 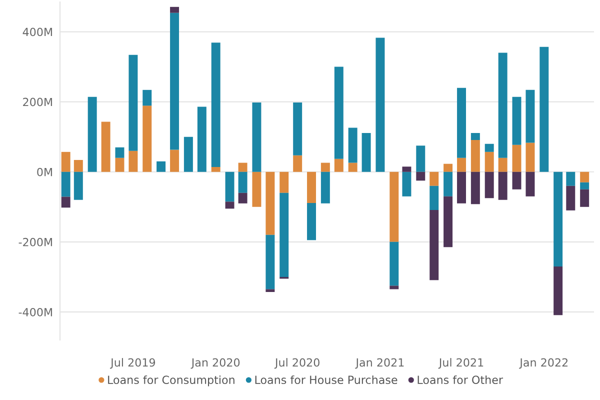 What do you see at coordinates (35, 312) in the screenshot?
I see `y-tick-label: -400M` at bounding box center [35, 312].